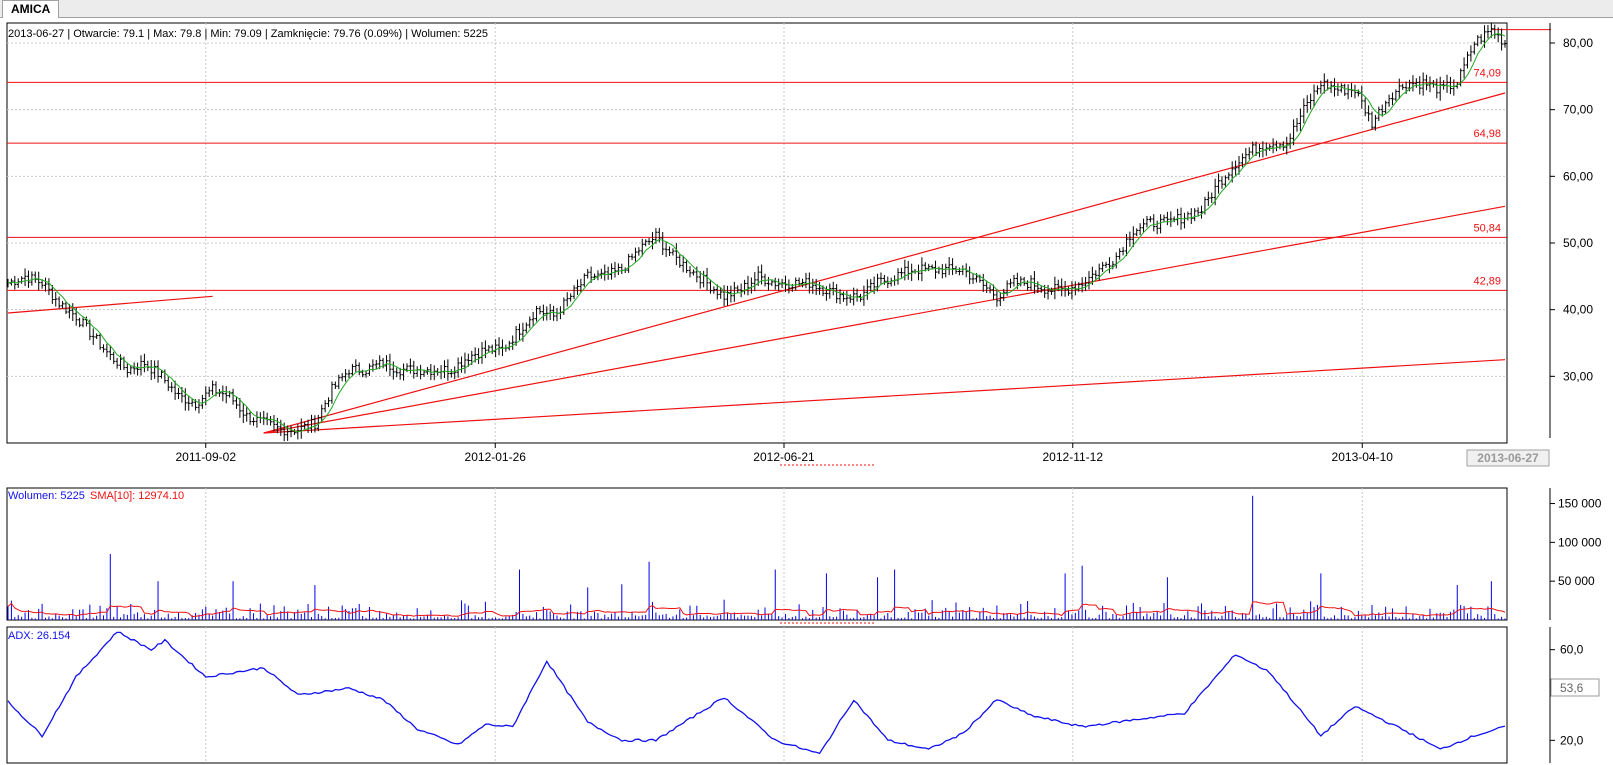 The width and height of the screenshot is (1613, 765). I want to click on volume-y-tick-label: 150 000, so click(1580, 504).